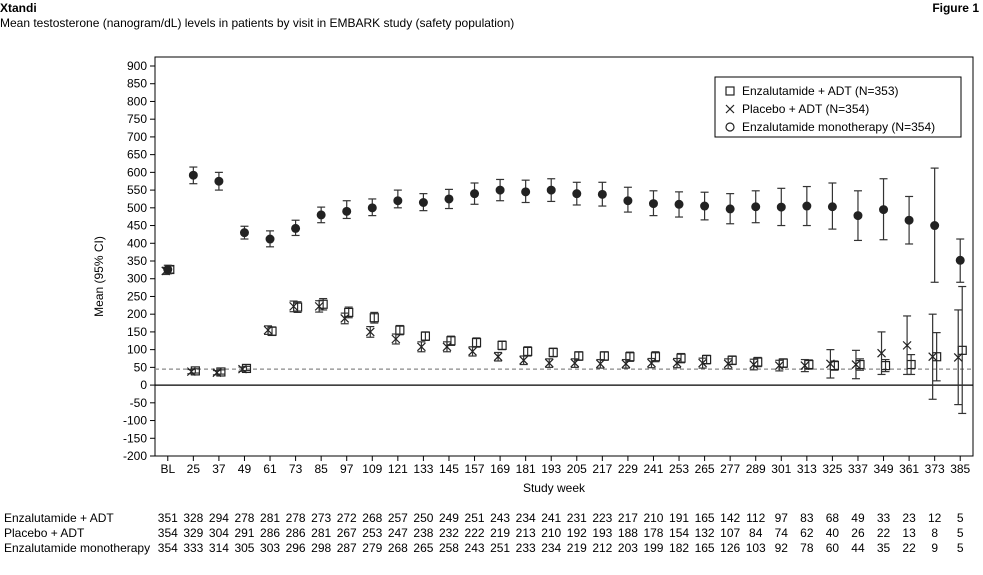 The width and height of the screenshot is (983, 575). What do you see at coordinates (755, 548) in the screenshot?
I see `risk-table-cell: 103` at bounding box center [755, 548].